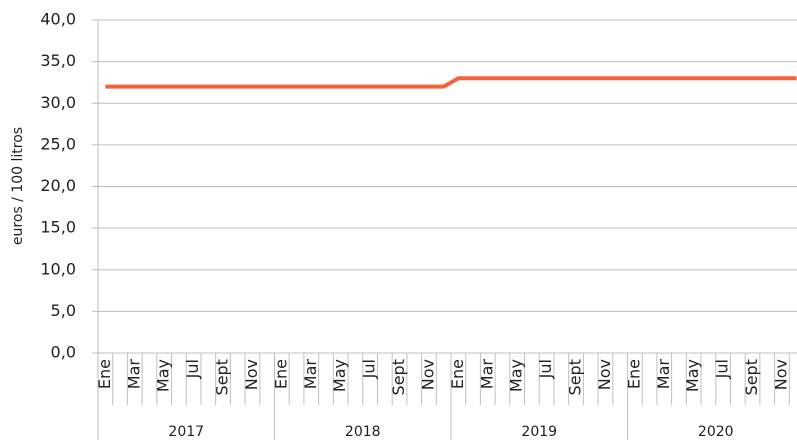 This screenshot has height=440, width=797. Describe the element at coordinates (58, 268) in the screenshot. I see `y-tick-label: 10,0` at that location.